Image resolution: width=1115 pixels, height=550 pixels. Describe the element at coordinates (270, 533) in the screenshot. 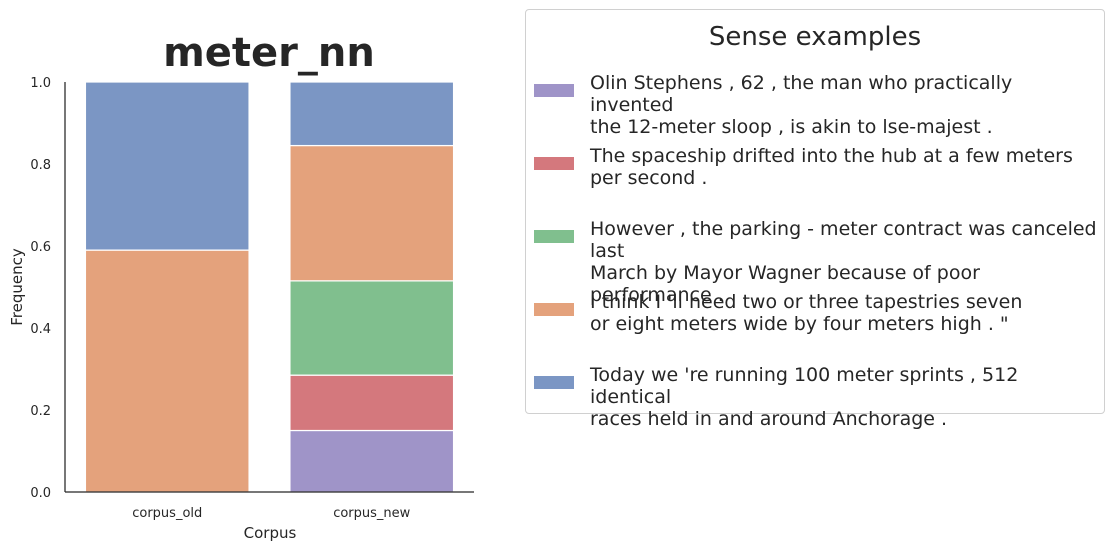

I see `x-axis-label: Corpus` at that location.